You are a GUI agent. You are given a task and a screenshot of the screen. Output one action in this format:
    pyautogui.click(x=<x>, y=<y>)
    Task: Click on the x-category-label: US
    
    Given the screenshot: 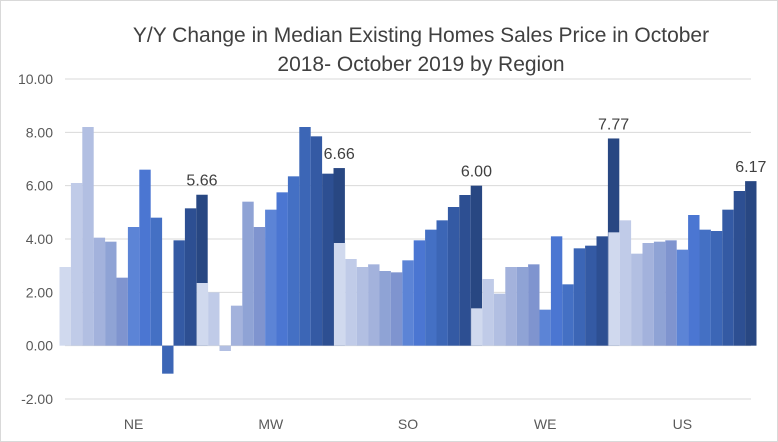 What is the action you would take?
    pyautogui.click(x=682, y=424)
    